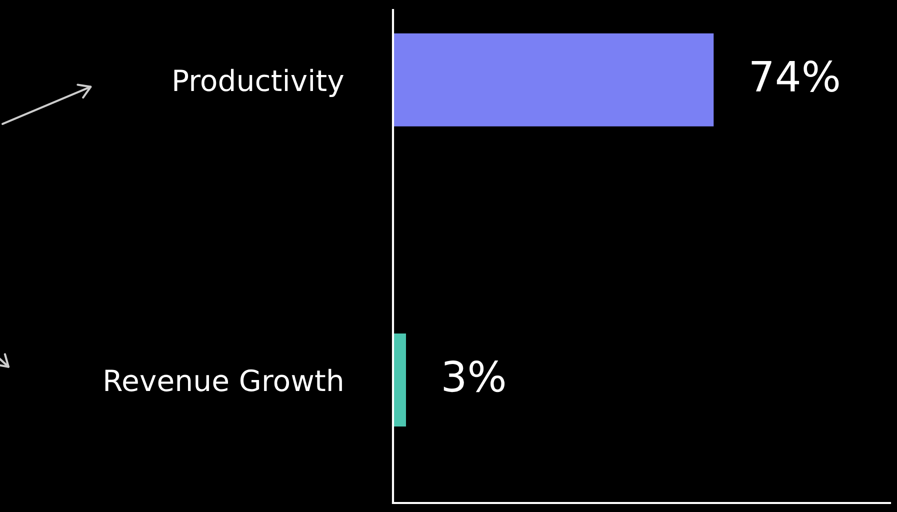  What do you see at coordinates (223, 380) in the screenshot?
I see `y-tick-label: Revenue Growth` at bounding box center [223, 380].